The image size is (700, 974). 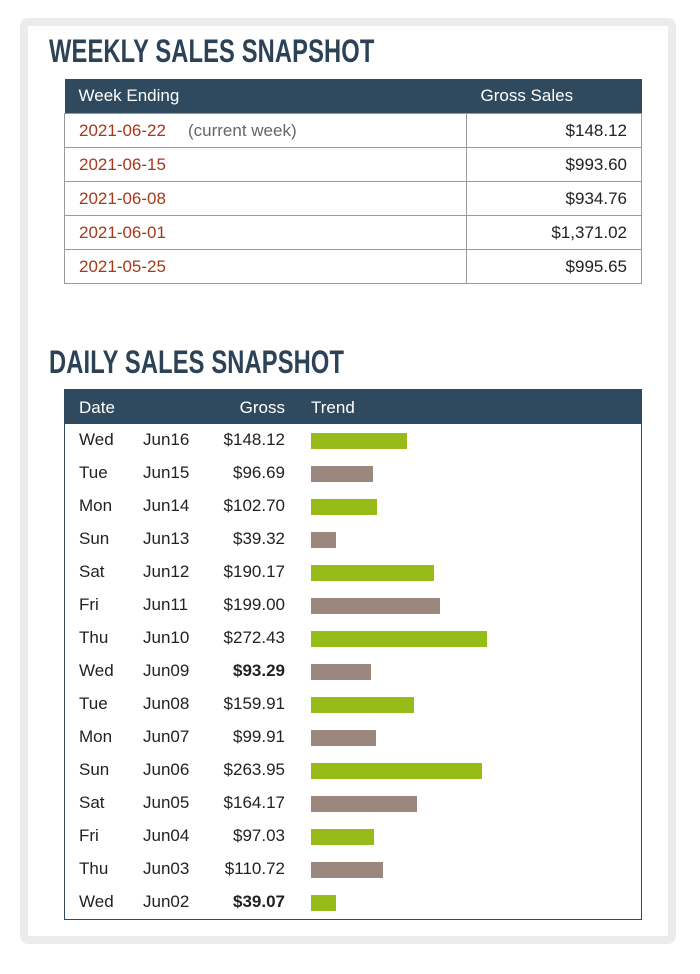 I want to click on day-gross: $159.91, so click(x=254, y=703).